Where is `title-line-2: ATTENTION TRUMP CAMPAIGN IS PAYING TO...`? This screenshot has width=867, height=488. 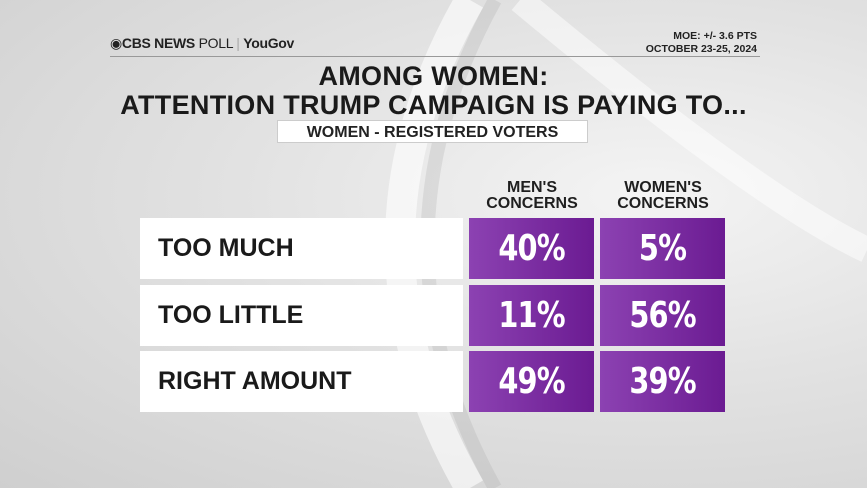 title-line-2: ATTENTION TRUMP CAMPAIGN IS PAYING TO... is located at coordinates (433, 105).